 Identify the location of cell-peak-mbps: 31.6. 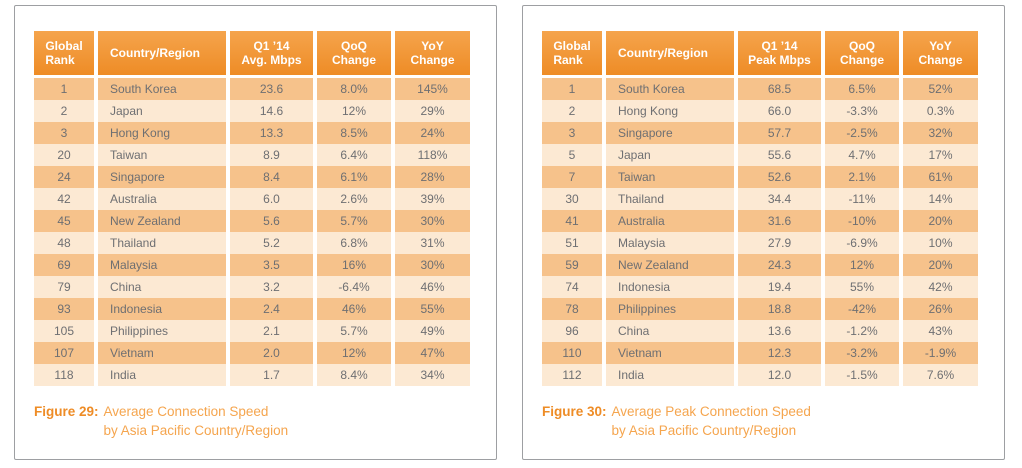
(779, 221).